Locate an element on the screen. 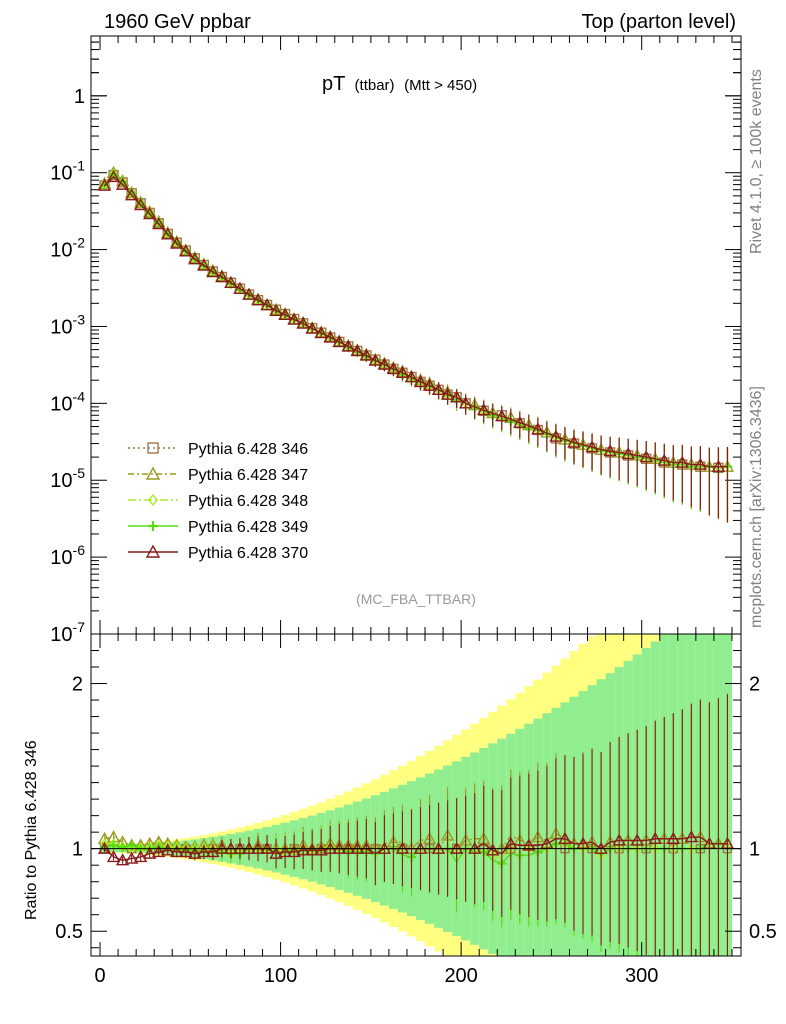 This screenshot has width=786, height=1024. legend-item: Pythia 6.428 346 is located at coordinates (218, 449).